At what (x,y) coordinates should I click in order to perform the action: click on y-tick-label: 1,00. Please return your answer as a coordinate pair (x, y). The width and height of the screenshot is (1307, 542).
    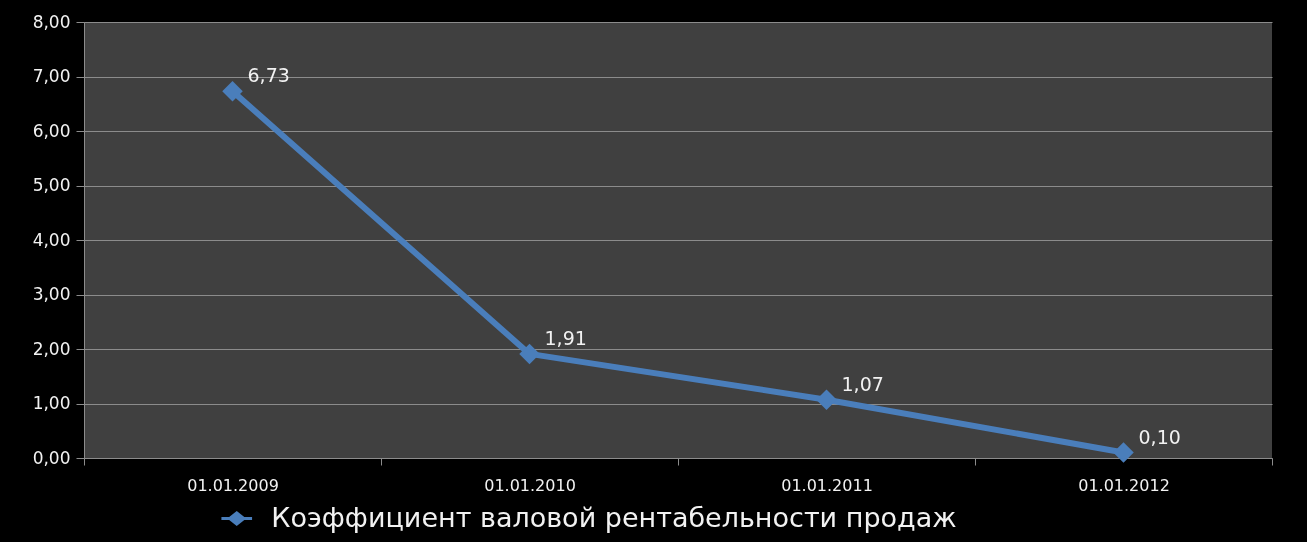
    Looking at the image, I should click on (51, 403).